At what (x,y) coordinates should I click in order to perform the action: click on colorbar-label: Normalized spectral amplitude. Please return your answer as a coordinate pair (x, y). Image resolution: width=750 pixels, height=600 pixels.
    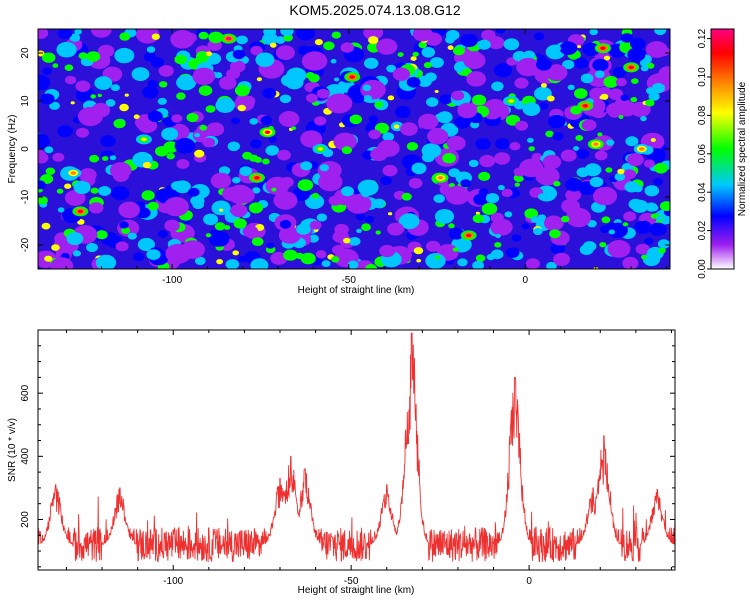
    Looking at the image, I should click on (742, 148).